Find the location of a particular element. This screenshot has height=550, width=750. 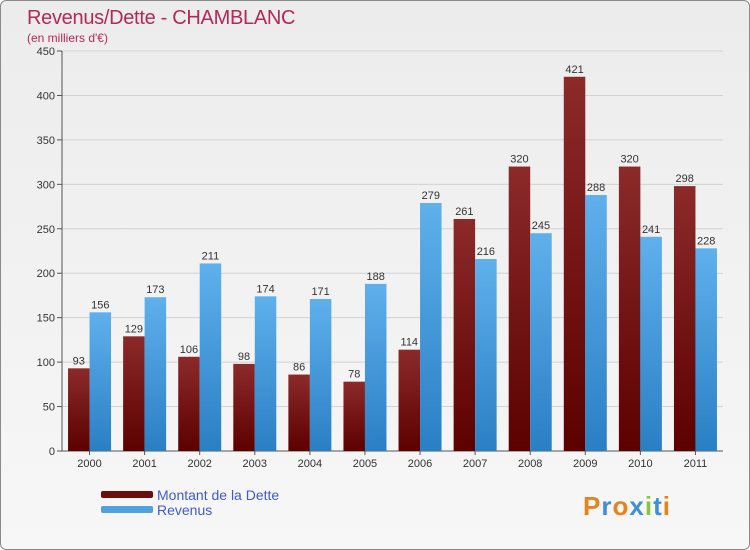

data-label-revenus: 188 is located at coordinates (376, 277).